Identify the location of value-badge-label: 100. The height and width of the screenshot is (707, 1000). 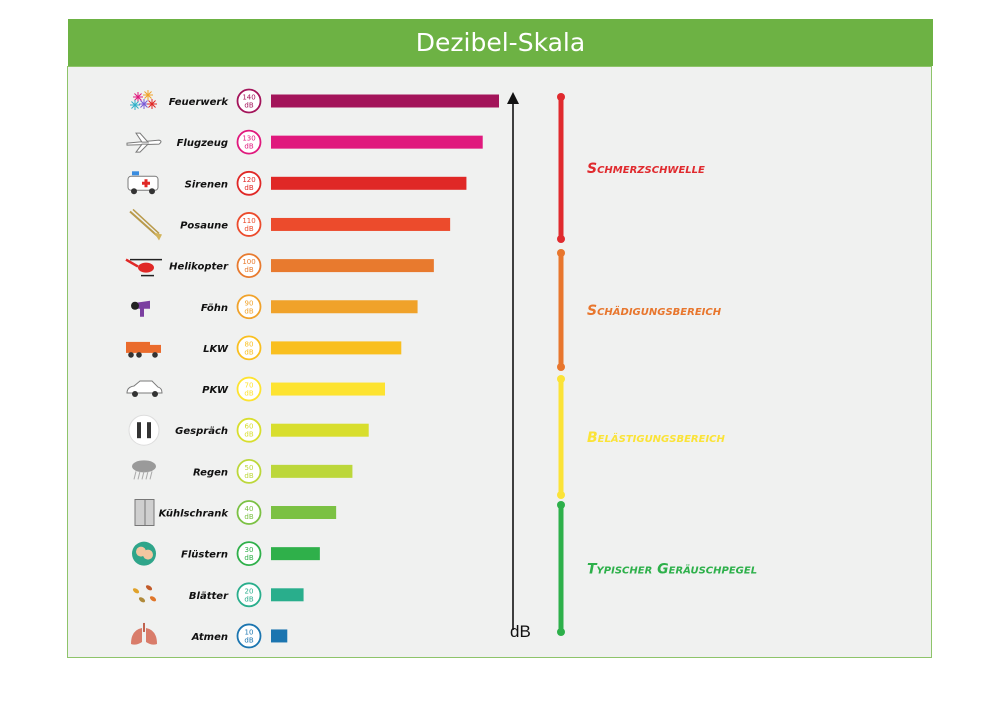
(248, 262).